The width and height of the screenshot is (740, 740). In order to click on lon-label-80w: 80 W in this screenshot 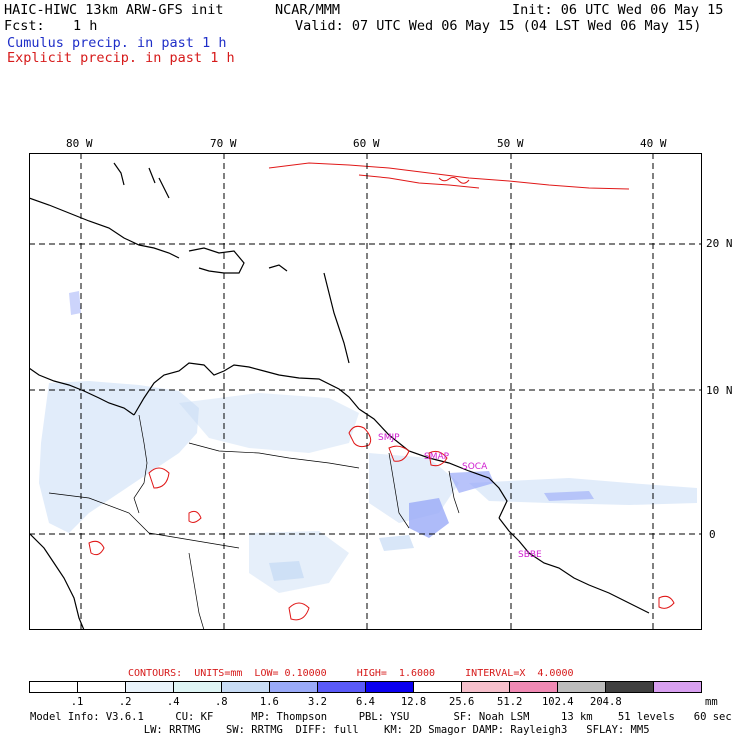, I will do `click(79, 143)`.